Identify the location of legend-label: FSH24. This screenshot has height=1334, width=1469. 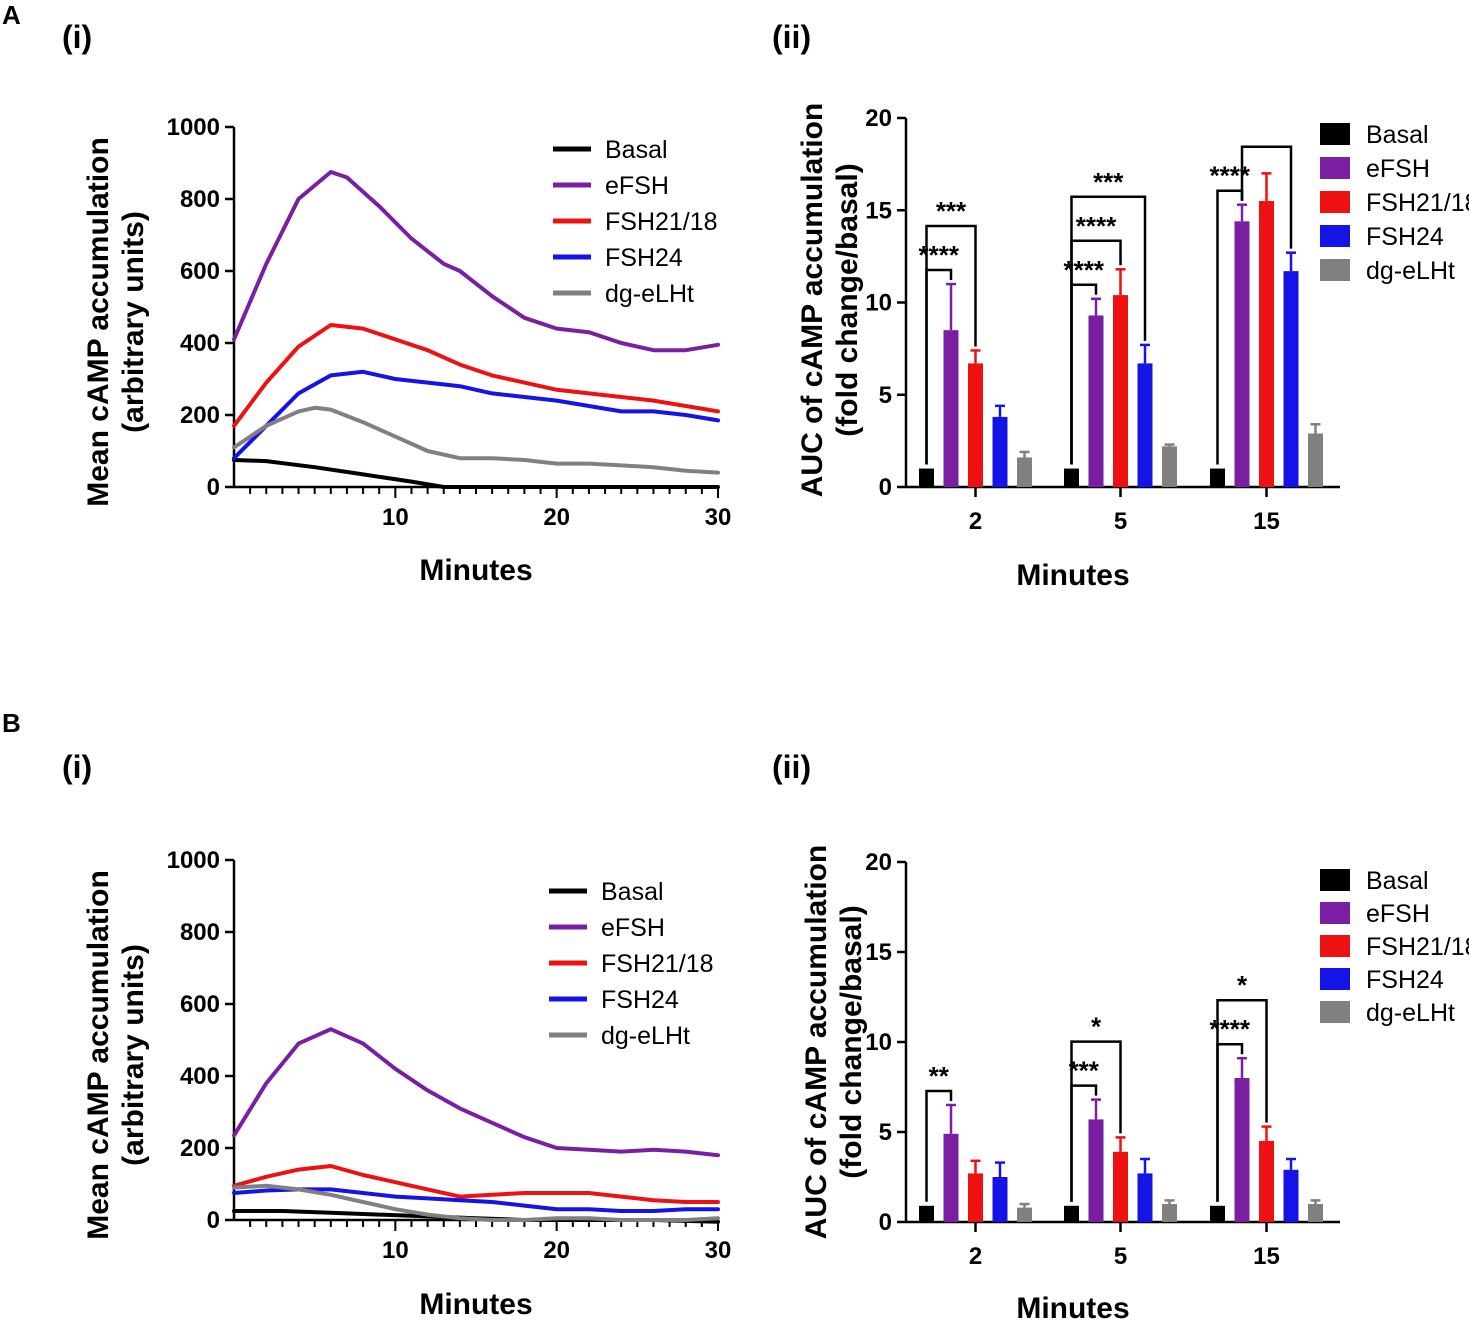
(644, 258).